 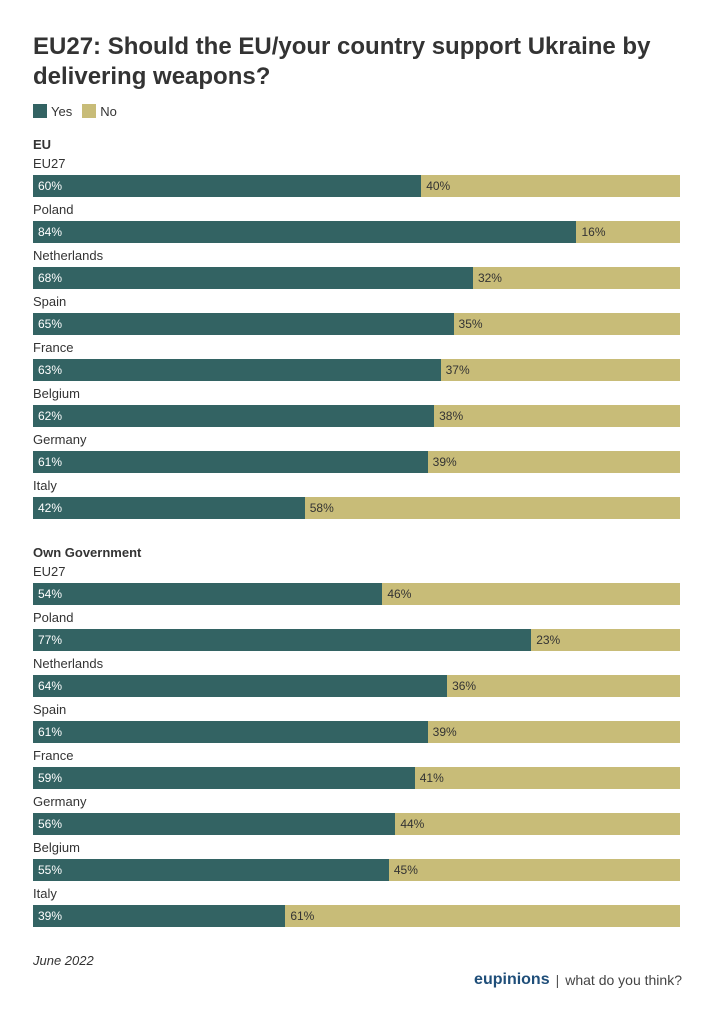 I want to click on category-label: EU27, so click(x=49, y=163).